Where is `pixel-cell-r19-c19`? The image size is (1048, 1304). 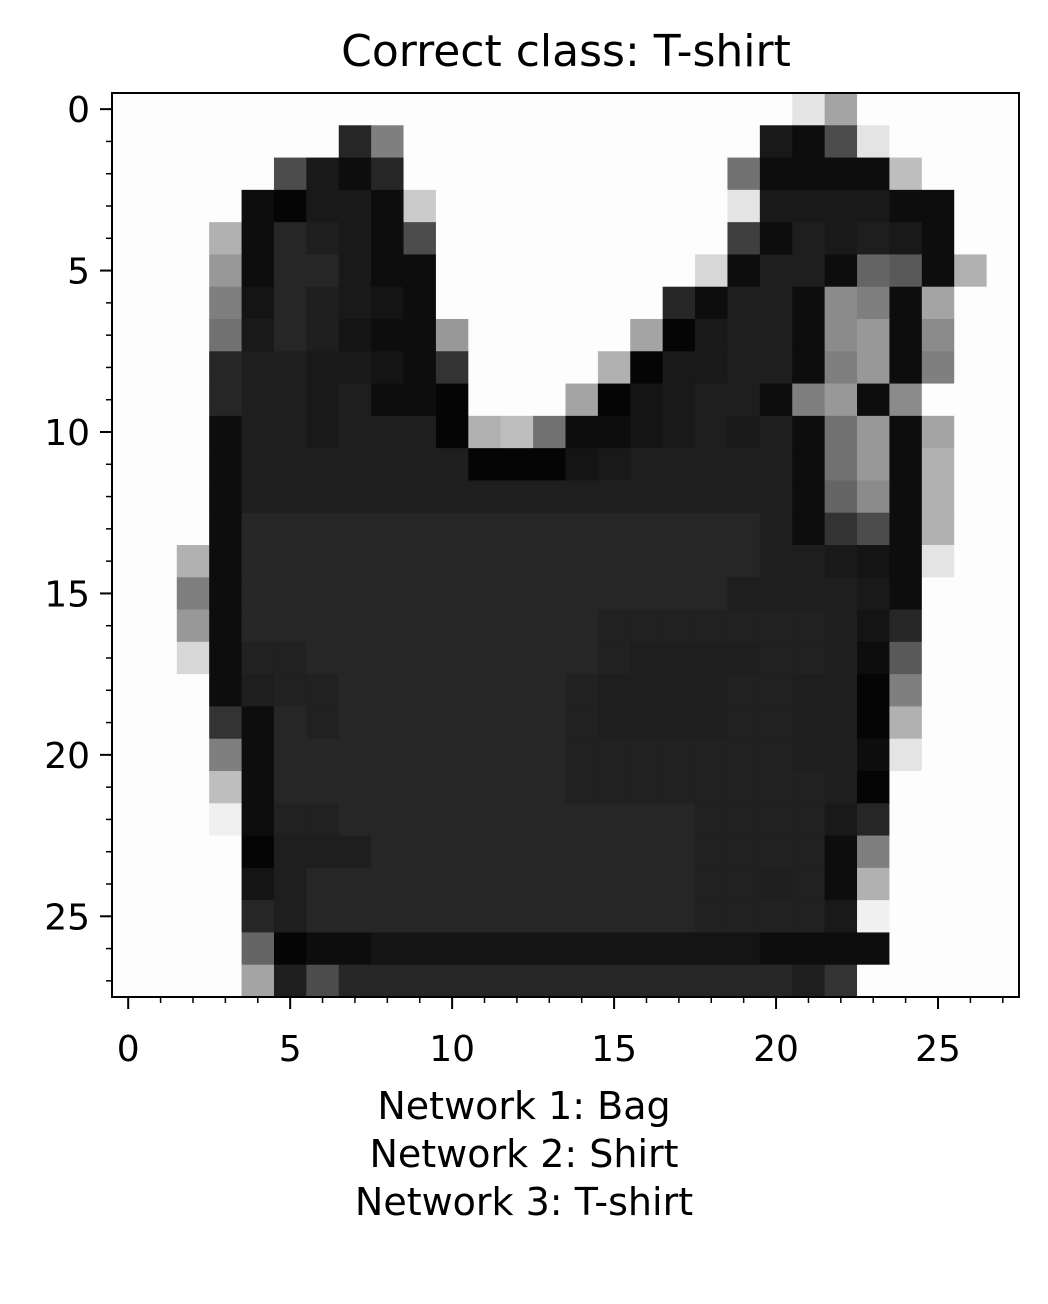
pixel-cell-r19-c19 is located at coordinates (744, 723).